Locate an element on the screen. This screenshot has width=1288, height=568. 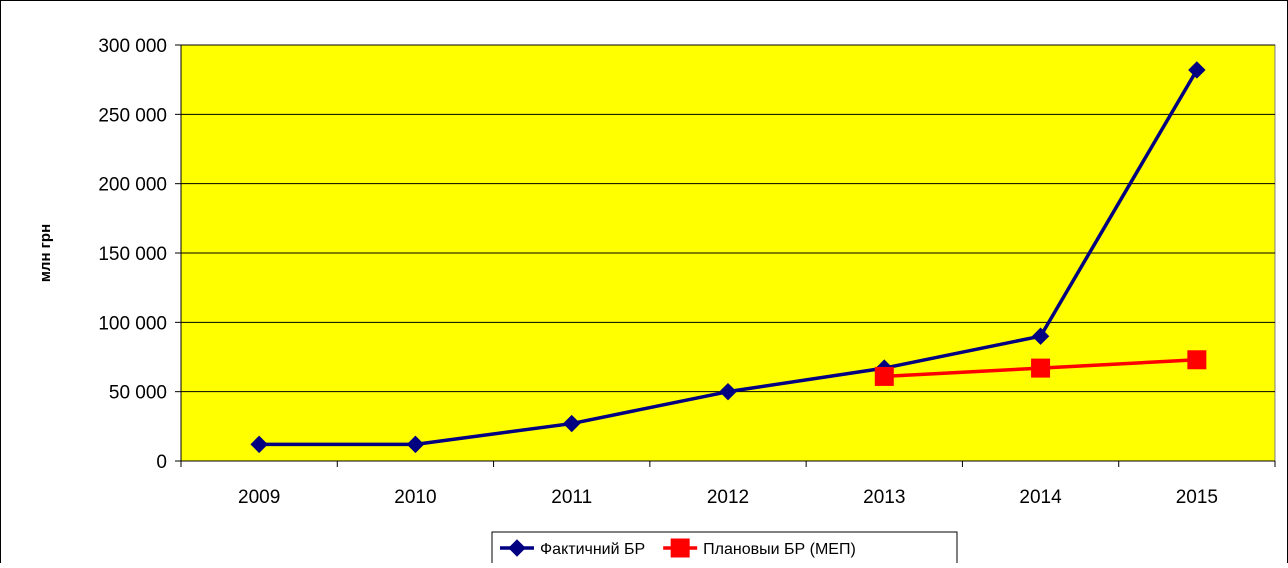
x-tick-label: 2013 is located at coordinates (884, 497).